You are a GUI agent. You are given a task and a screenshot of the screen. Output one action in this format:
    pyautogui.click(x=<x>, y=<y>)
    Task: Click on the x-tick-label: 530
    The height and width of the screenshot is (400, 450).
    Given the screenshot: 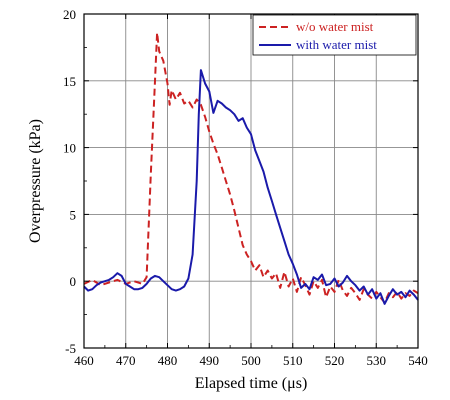 What is the action you would take?
    pyautogui.click(x=377, y=360)
    